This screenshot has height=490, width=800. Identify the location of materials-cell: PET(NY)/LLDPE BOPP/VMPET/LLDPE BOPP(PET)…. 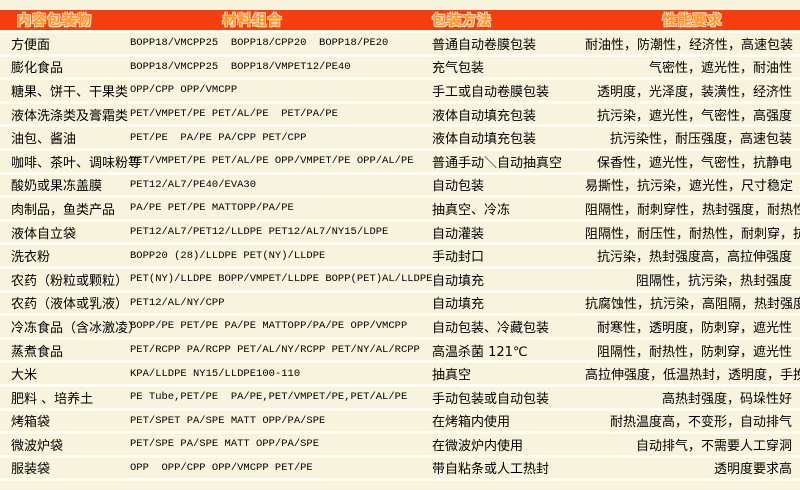
(281, 279).